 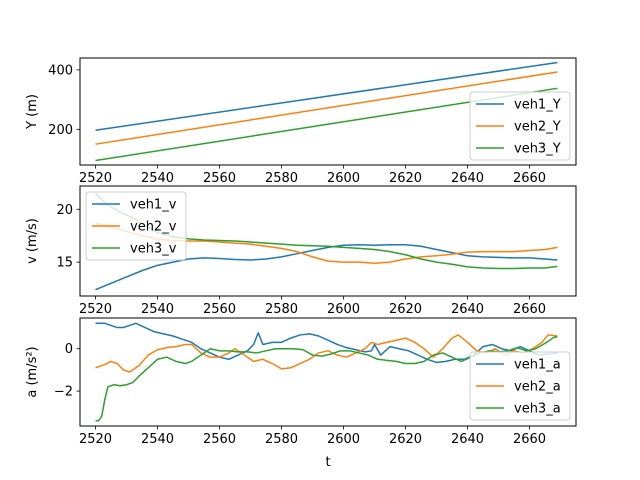 What do you see at coordinates (537, 365) in the screenshot?
I see `legend-label: veh1_a` at bounding box center [537, 365].